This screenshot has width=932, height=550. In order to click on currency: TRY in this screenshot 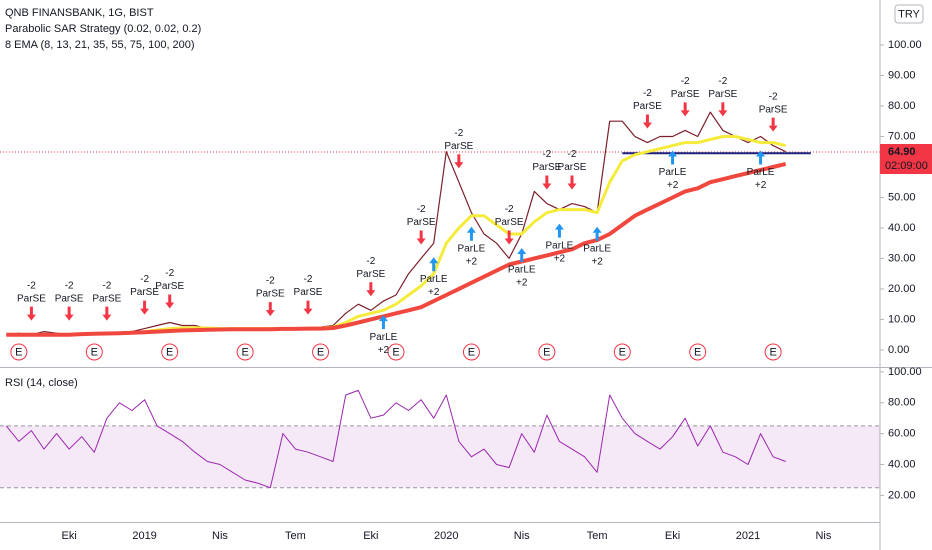, I will do `click(909, 14)`.